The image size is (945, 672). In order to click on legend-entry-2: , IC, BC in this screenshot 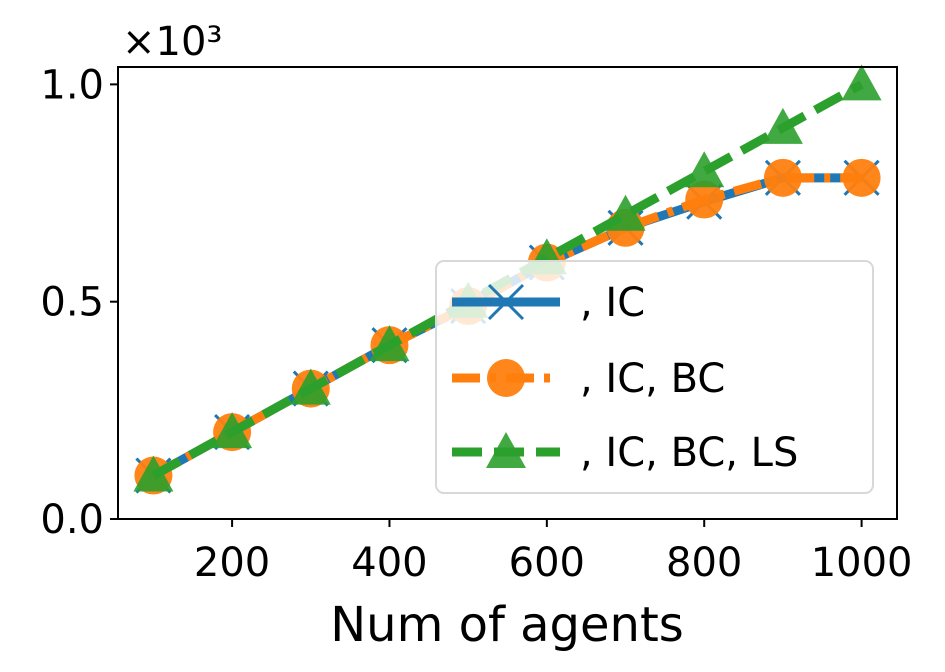, I will do `click(588, 379)`.